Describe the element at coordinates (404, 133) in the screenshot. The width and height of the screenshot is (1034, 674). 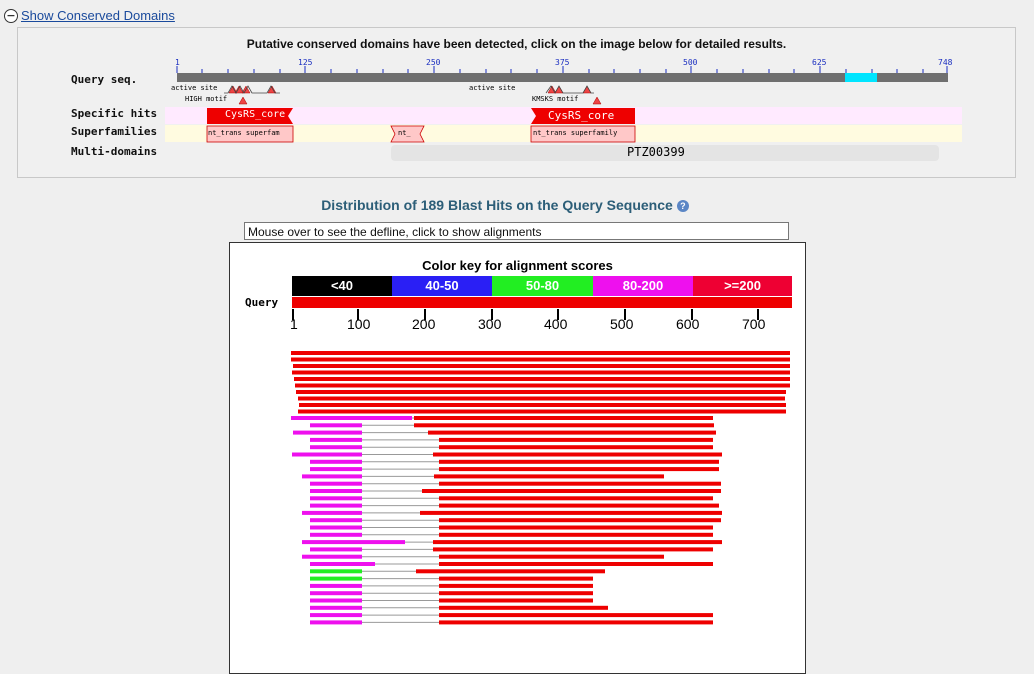
I see `superfamily-label: nt_` at that location.